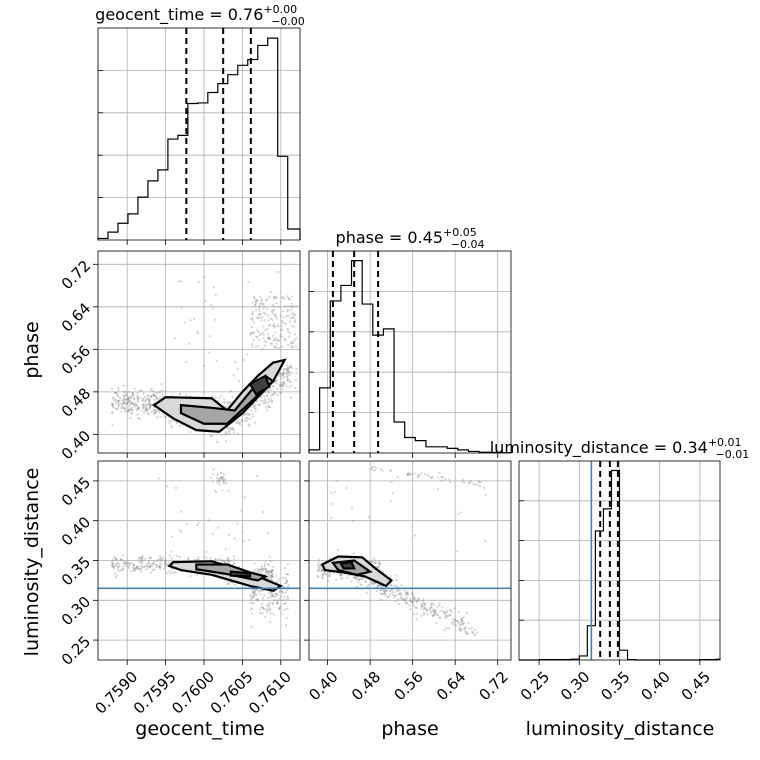  Describe the element at coordinates (199, 134) in the screenshot. I see `axes-frame` at that location.